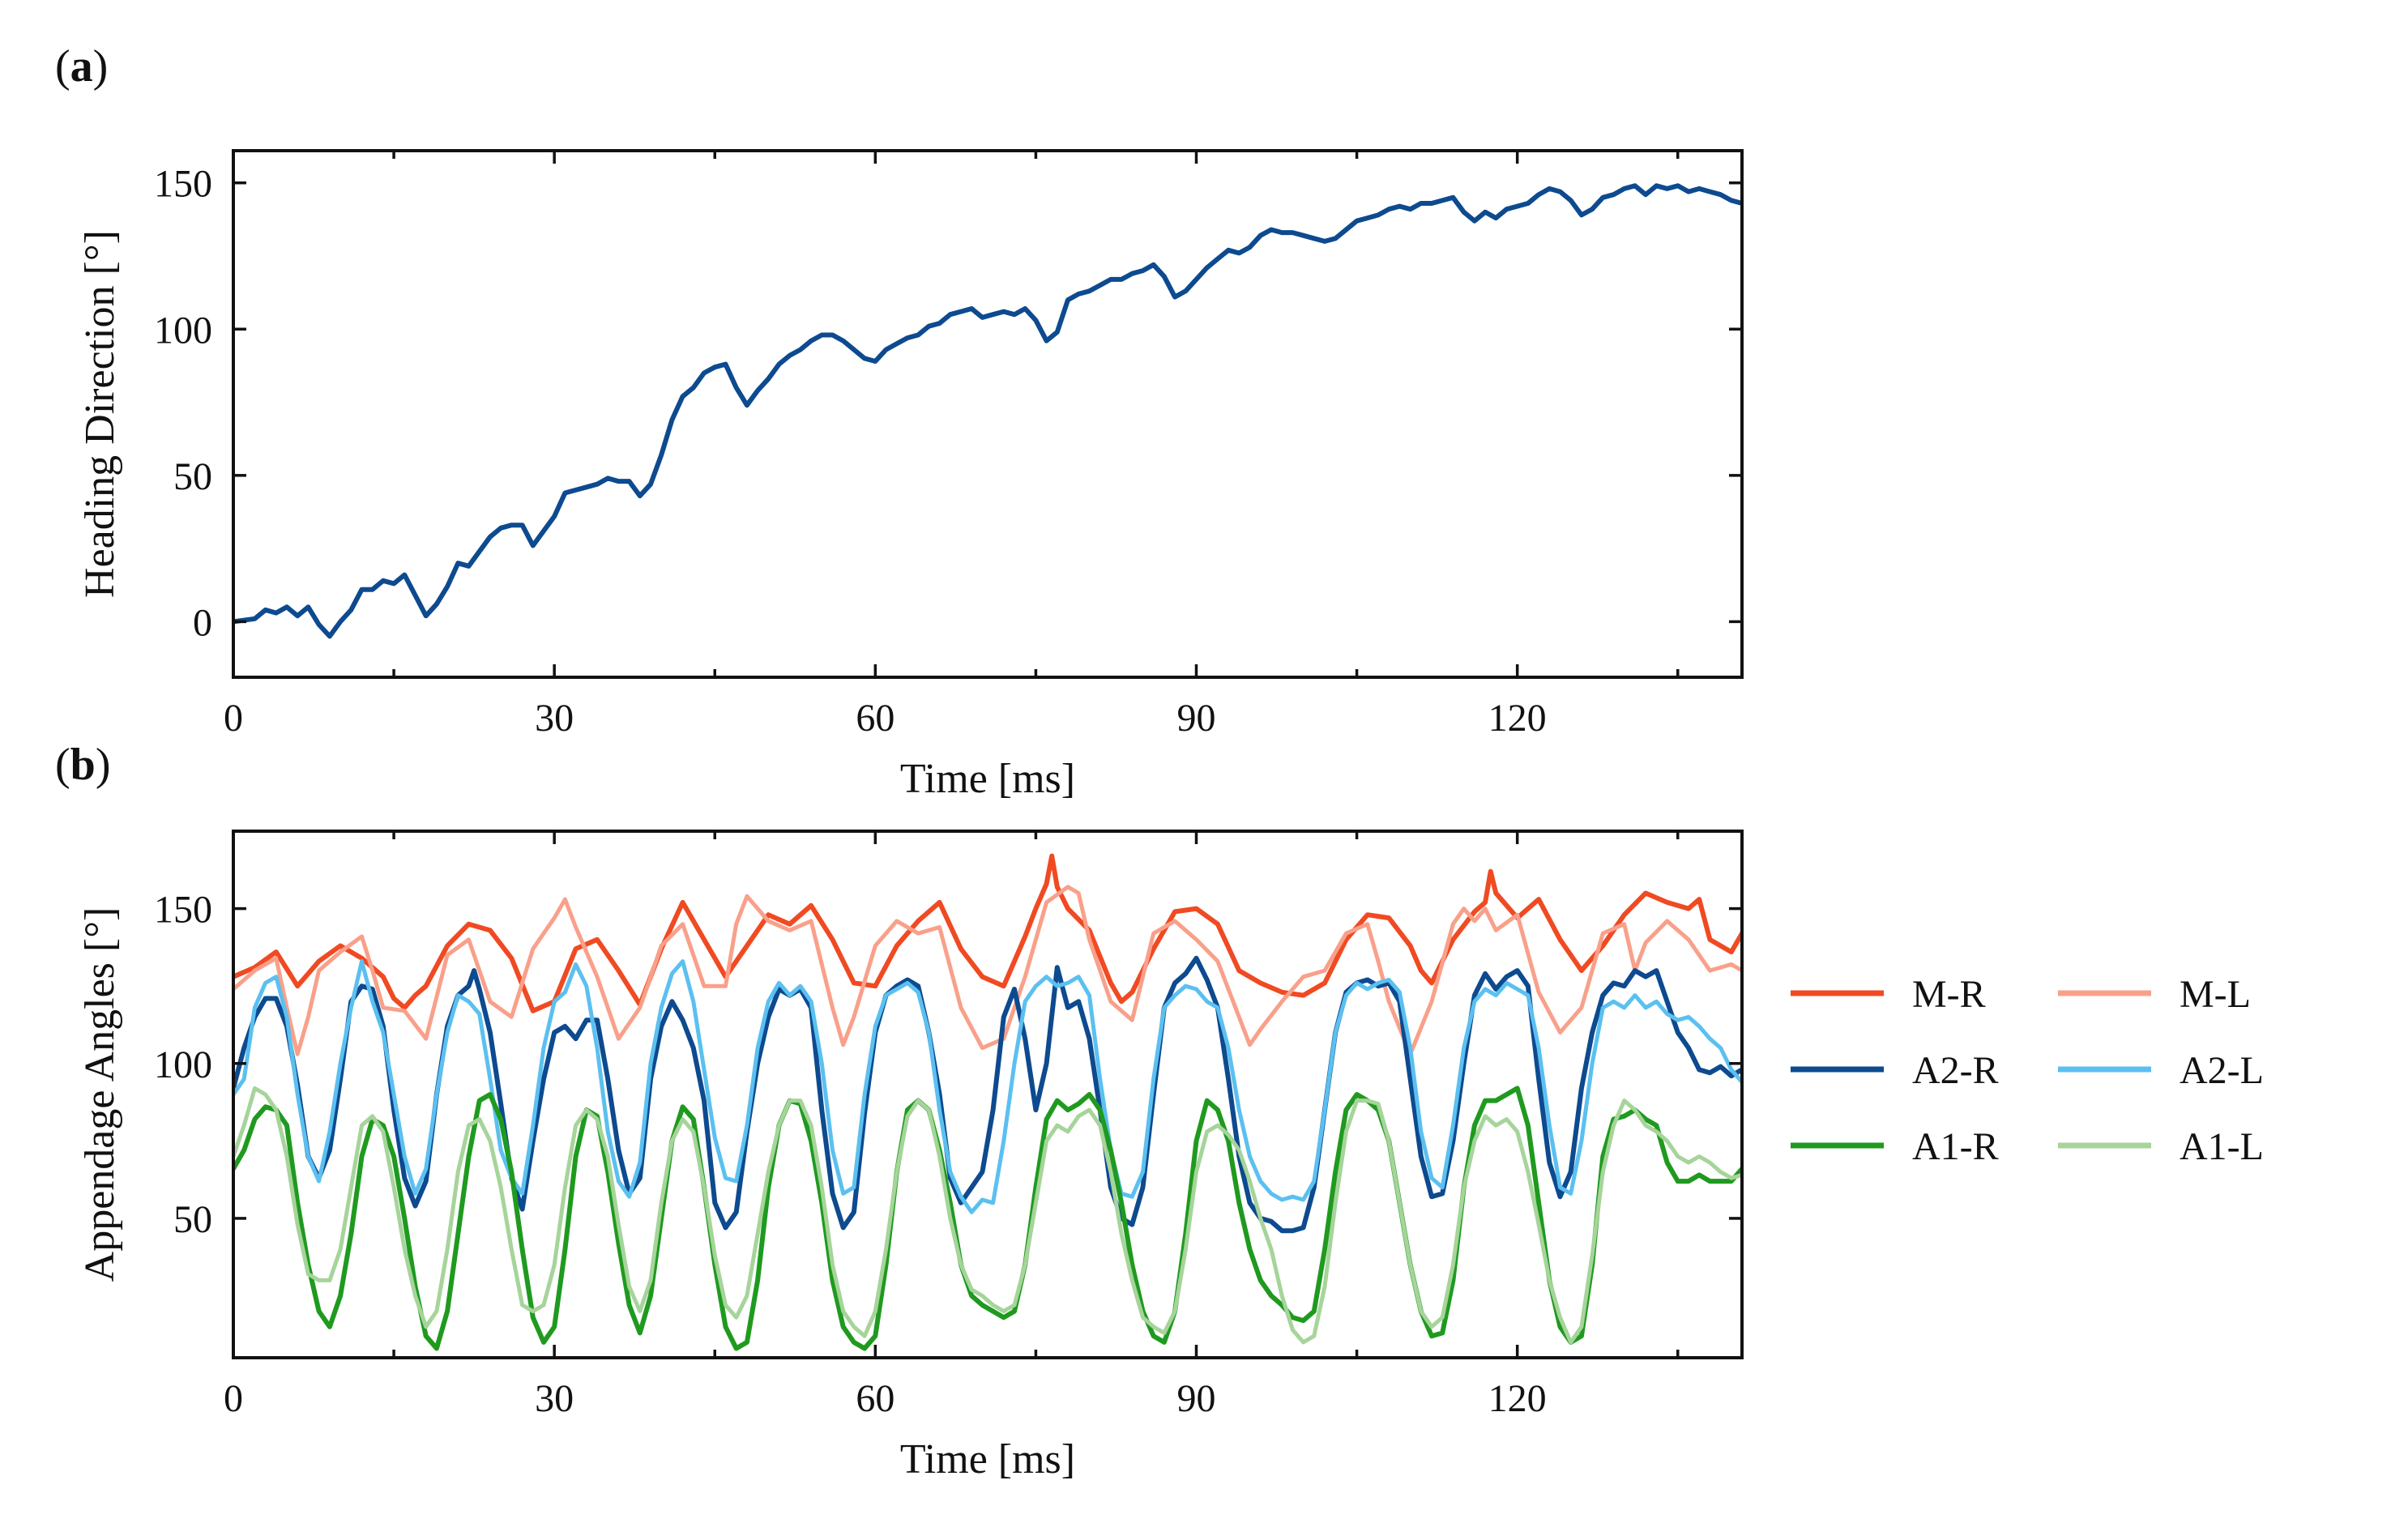 The height and width of the screenshot is (1523, 2408). Describe the element at coordinates (183, 1064) in the screenshot. I see `appendage-y-tick-label: 100` at that location.